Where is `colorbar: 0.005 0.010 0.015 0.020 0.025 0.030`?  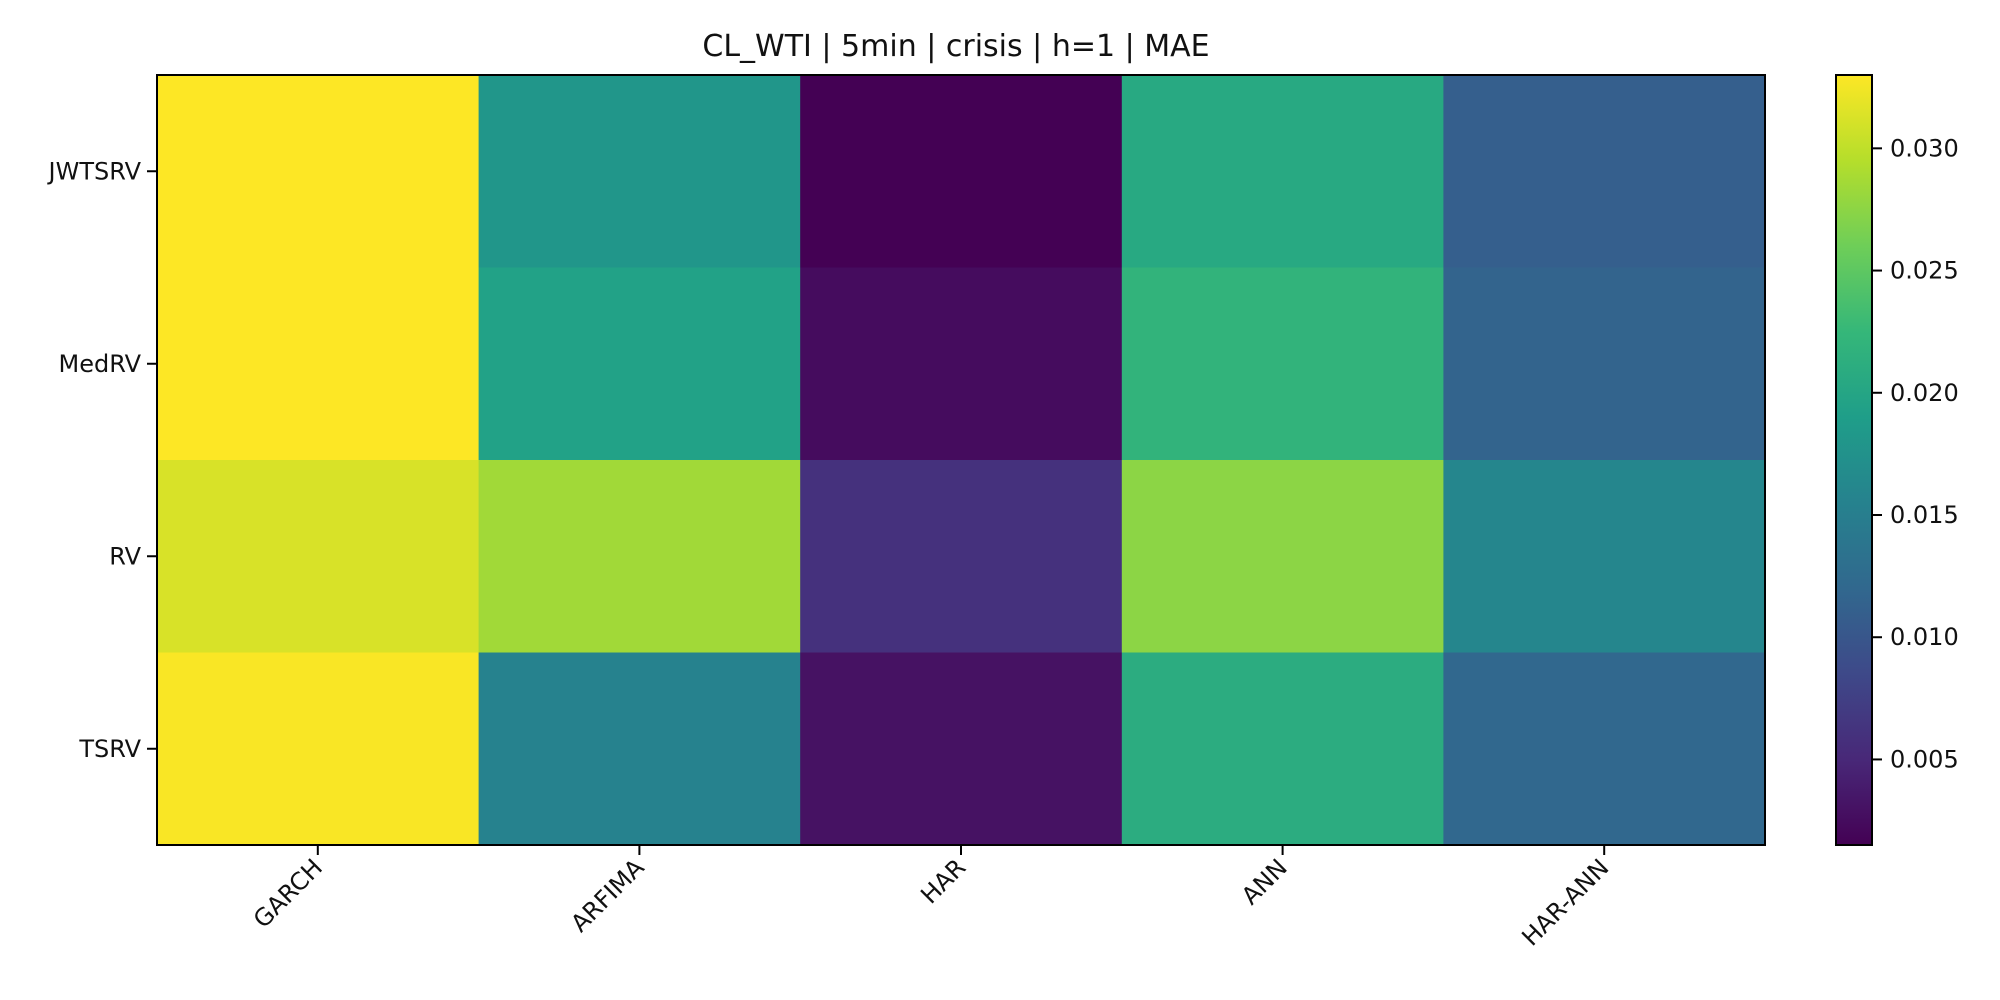 colorbar: 0.005 0.010 0.015 0.020 0.025 0.030 is located at coordinates (1897, 460).